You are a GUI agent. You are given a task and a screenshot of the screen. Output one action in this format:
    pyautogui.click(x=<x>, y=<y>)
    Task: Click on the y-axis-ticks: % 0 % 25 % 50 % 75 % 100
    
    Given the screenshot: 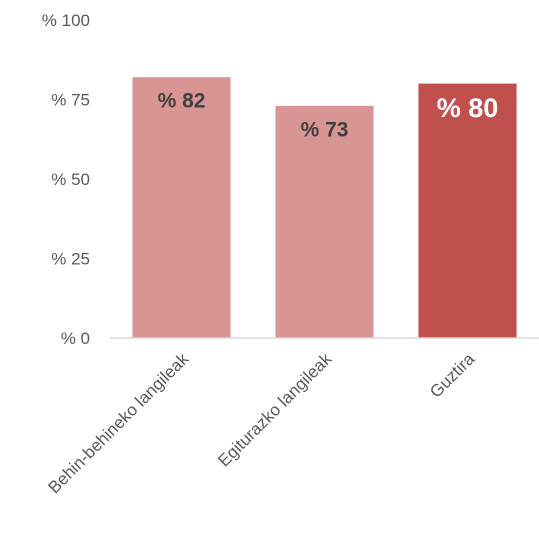 What is the action you would take?
    pyautogui.click(x=66, y=179)
    